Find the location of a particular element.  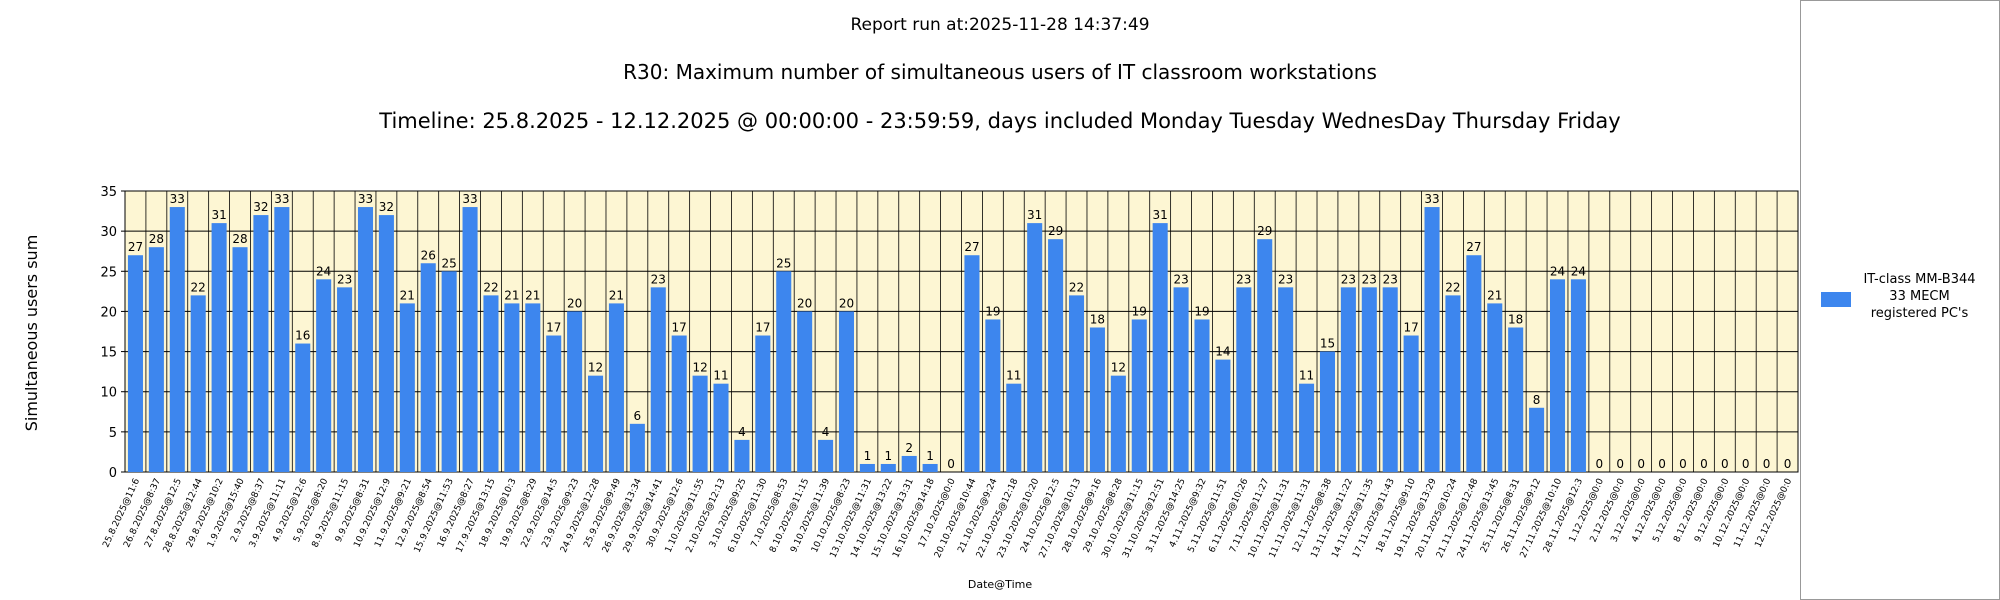

value-label: 11 is located at coordinates (1306, 376).